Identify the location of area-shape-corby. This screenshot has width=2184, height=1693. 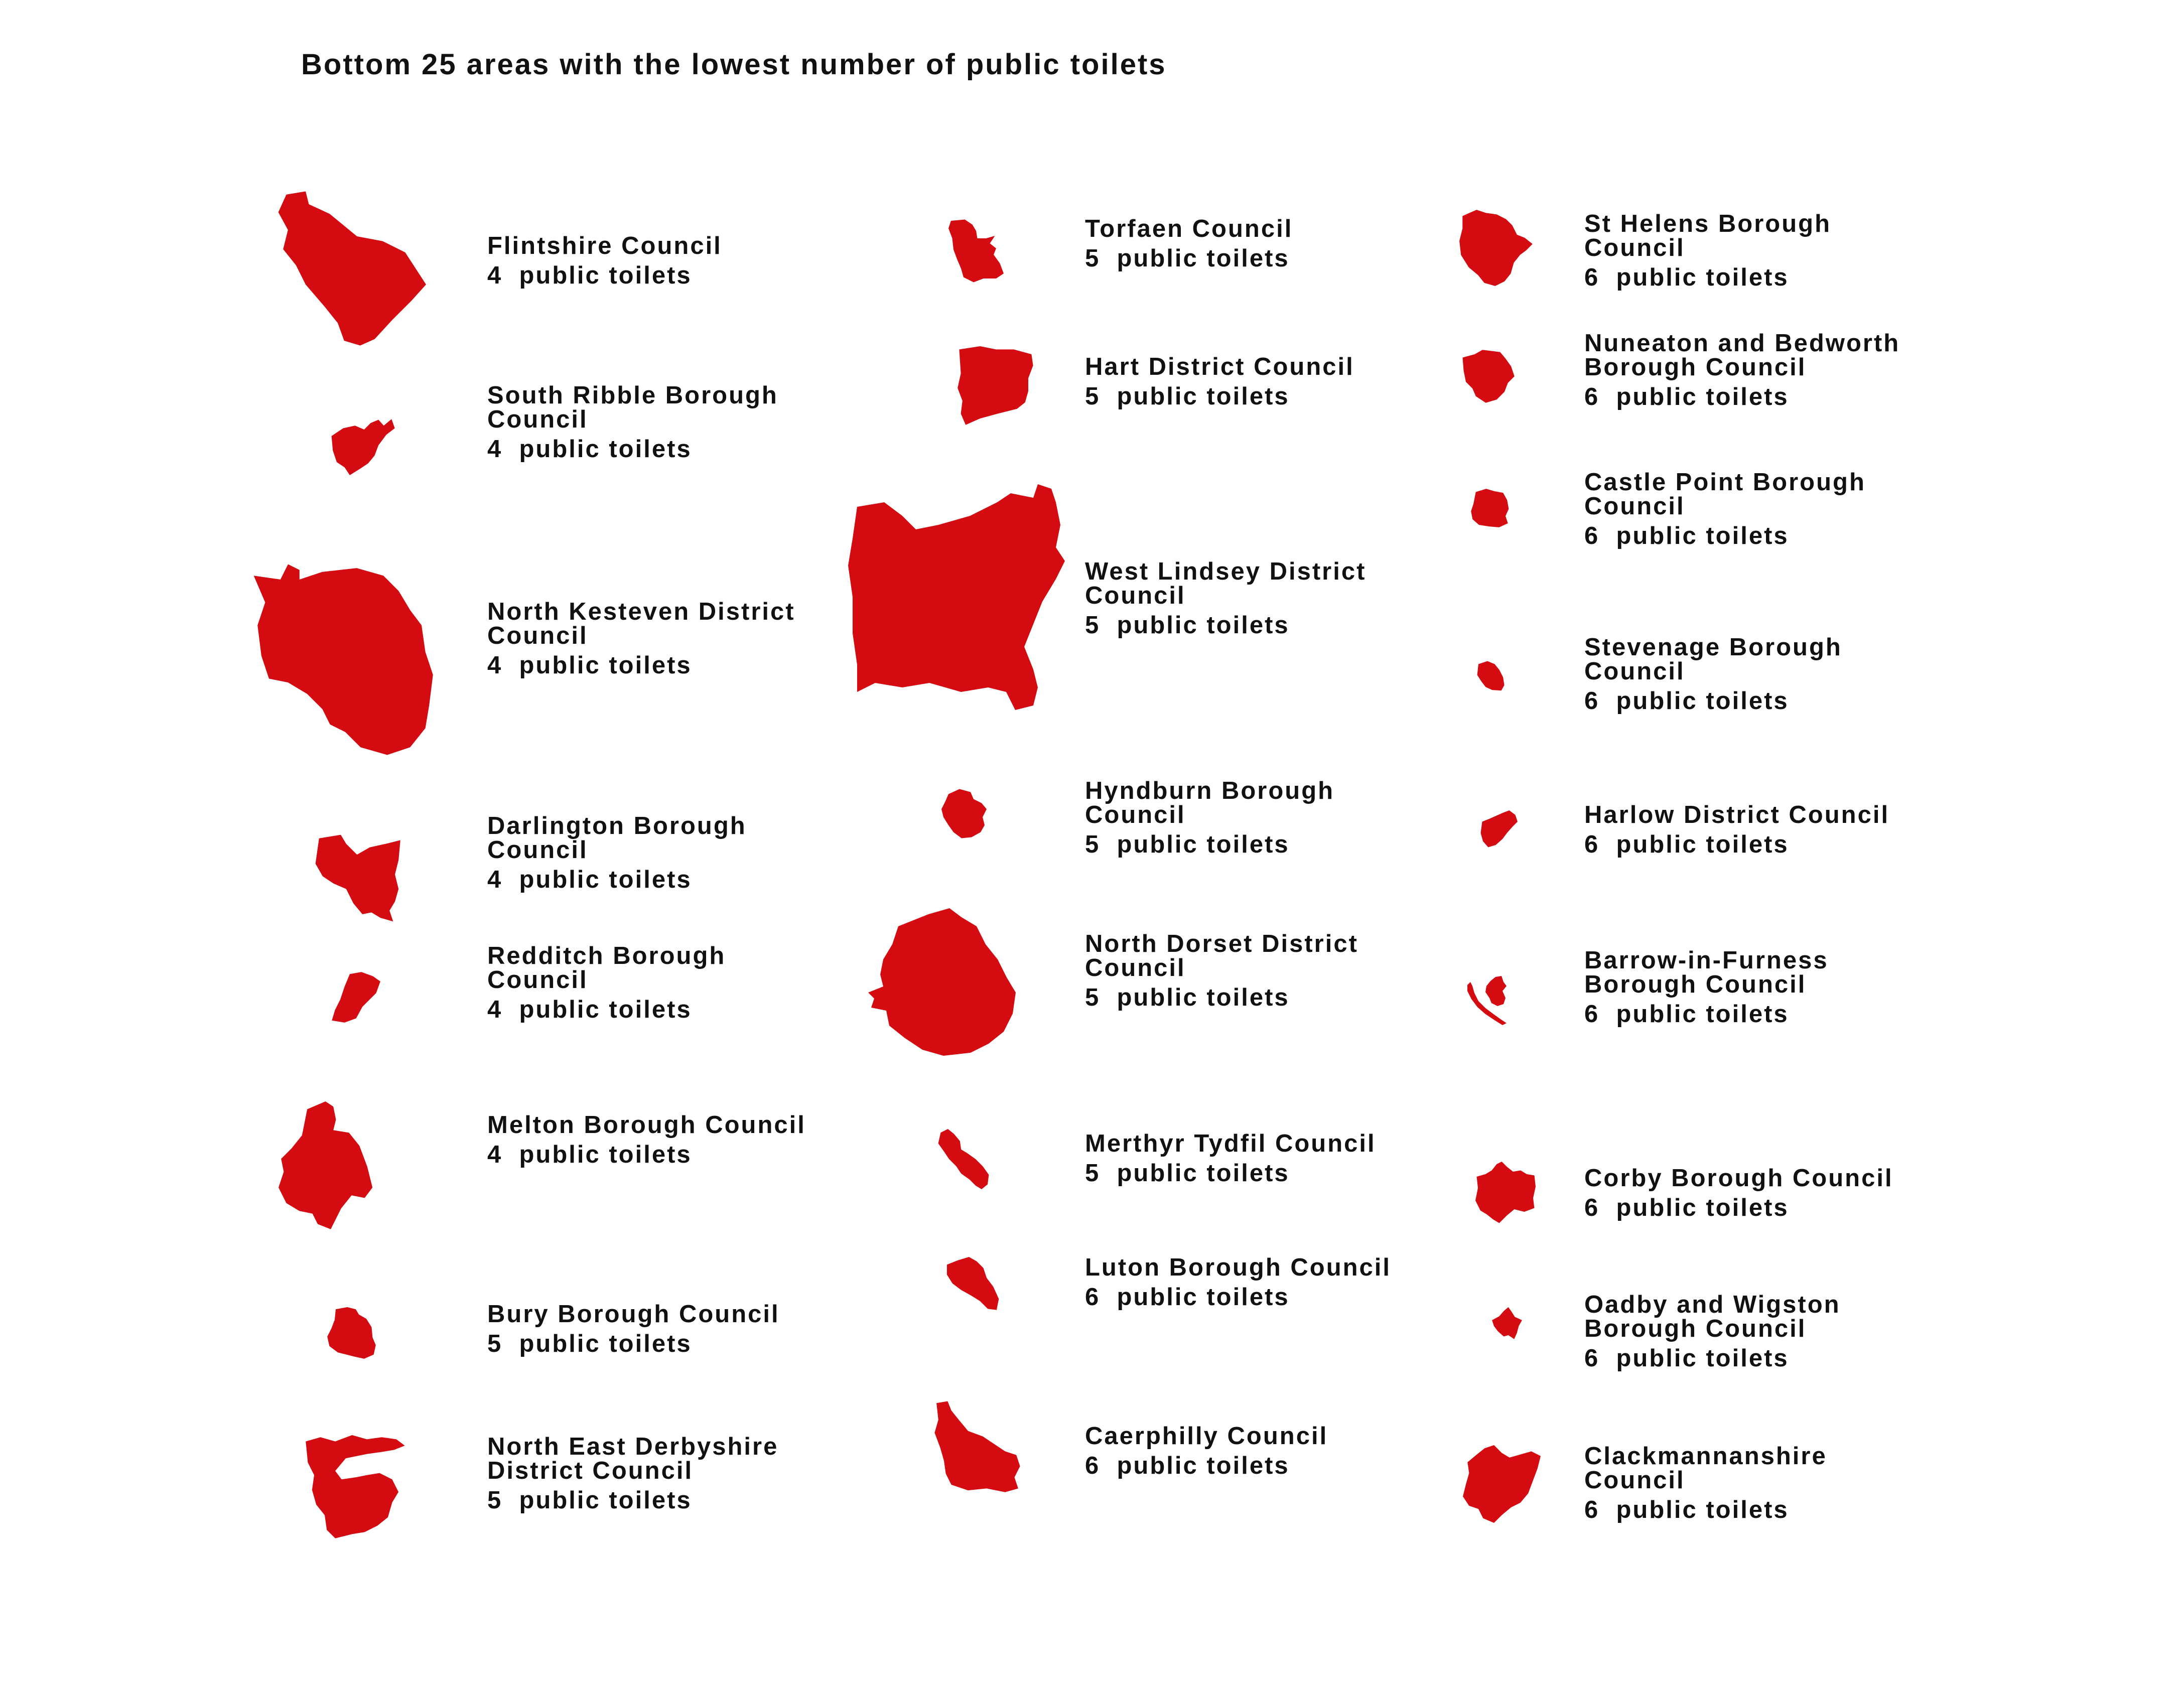
(1505, 1193).